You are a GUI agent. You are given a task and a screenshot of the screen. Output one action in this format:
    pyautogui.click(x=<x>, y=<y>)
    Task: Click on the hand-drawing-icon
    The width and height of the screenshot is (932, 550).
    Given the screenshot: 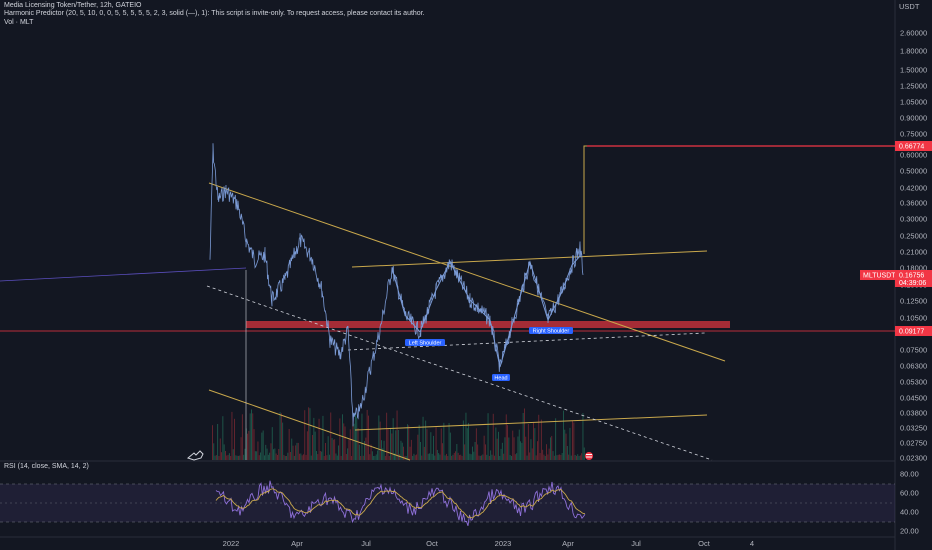 What is the action you would take?
    pyautogui.click(x=195, y=455)
    